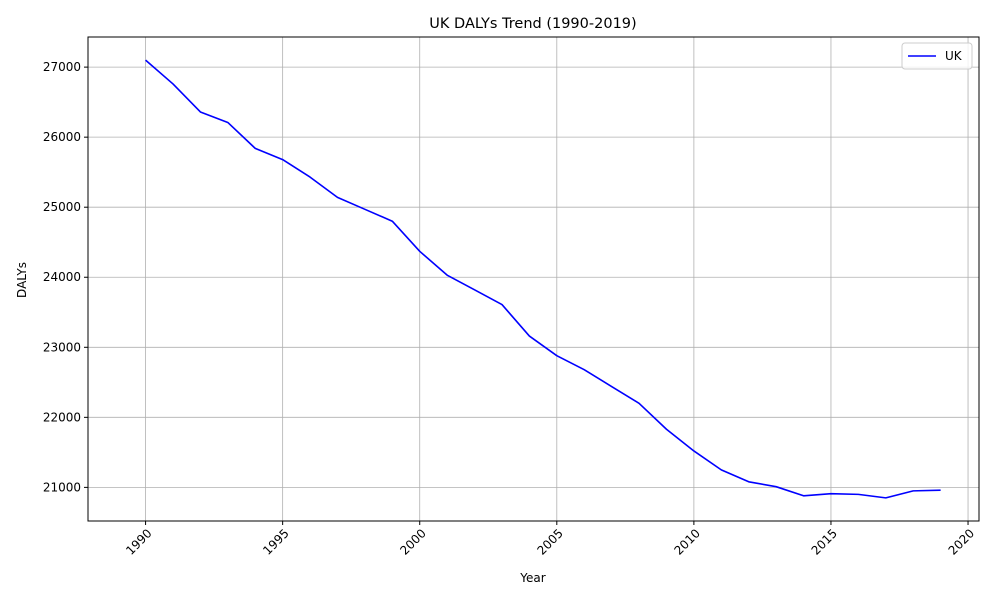  I want to click on legend: UK, so click(937, 56).